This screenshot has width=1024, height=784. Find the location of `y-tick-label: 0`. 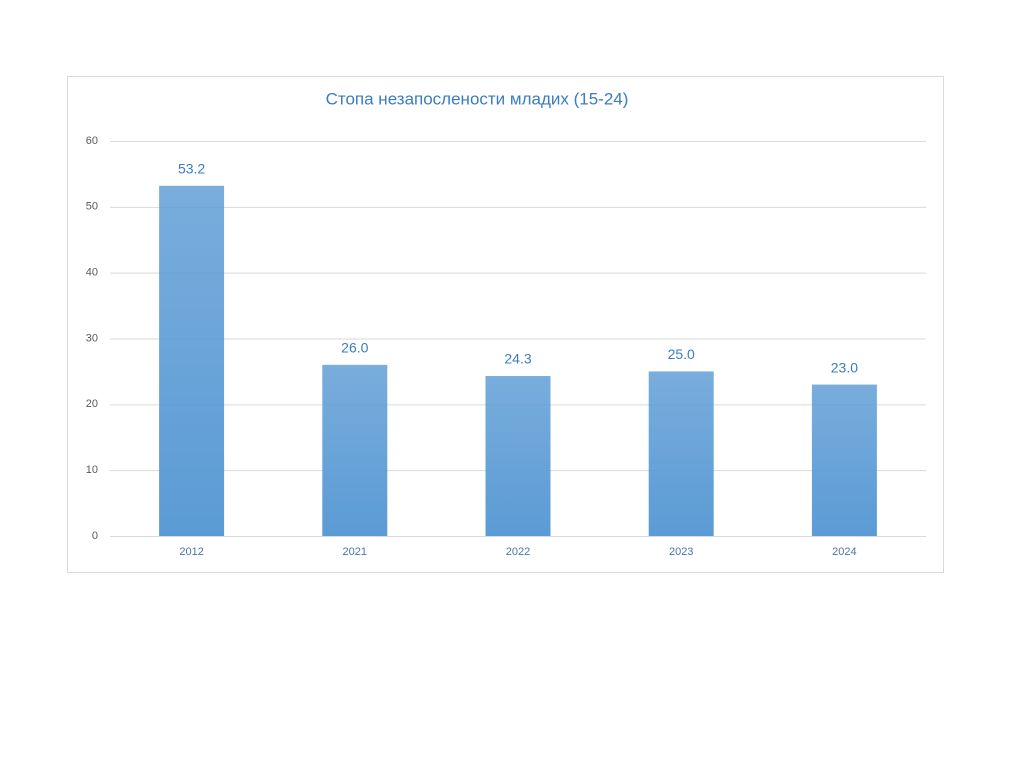

y-tick-label: 0 is located at coordinates (95, 536).